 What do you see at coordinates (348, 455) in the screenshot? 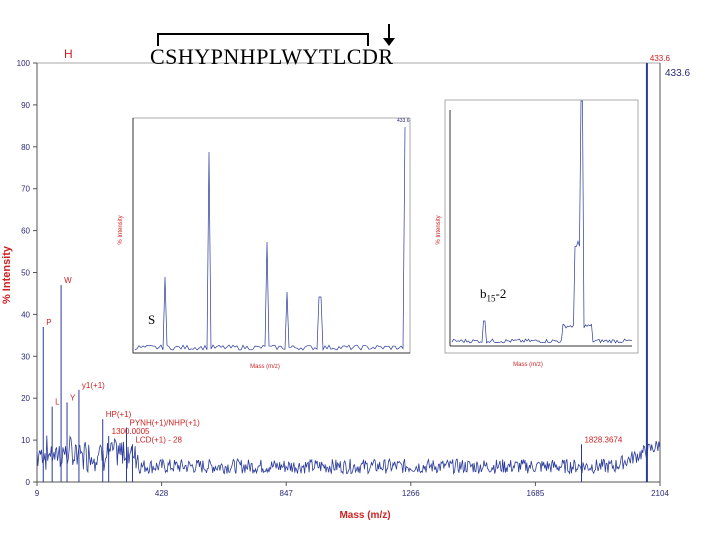
I see `baseline-trace` at bounding box center [348, 455].